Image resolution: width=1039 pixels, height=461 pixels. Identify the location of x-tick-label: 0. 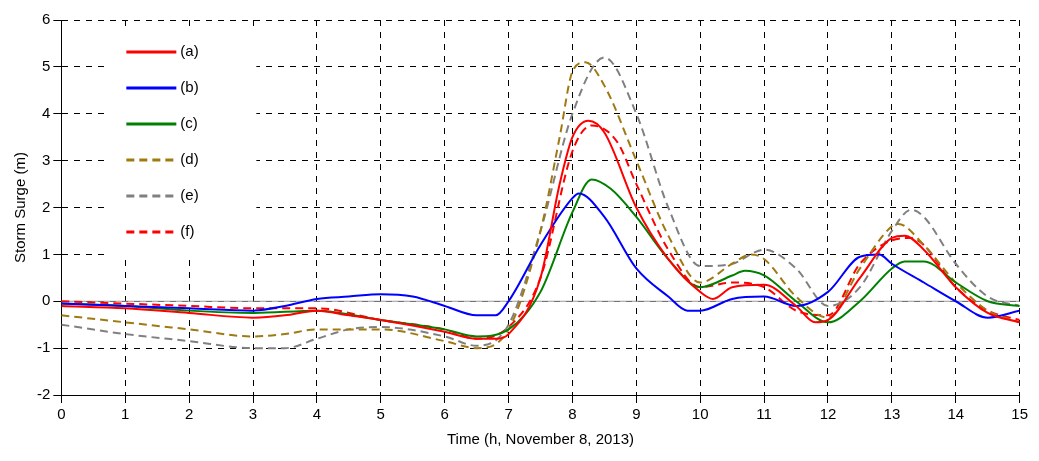
(61, 414).